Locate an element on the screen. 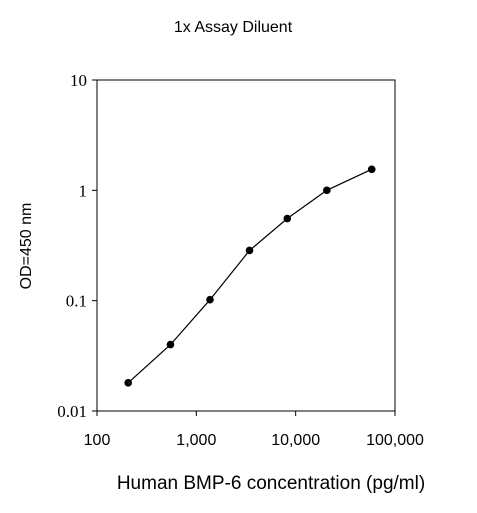  x-tick-label: 100 is located at coordinates (97, 440).